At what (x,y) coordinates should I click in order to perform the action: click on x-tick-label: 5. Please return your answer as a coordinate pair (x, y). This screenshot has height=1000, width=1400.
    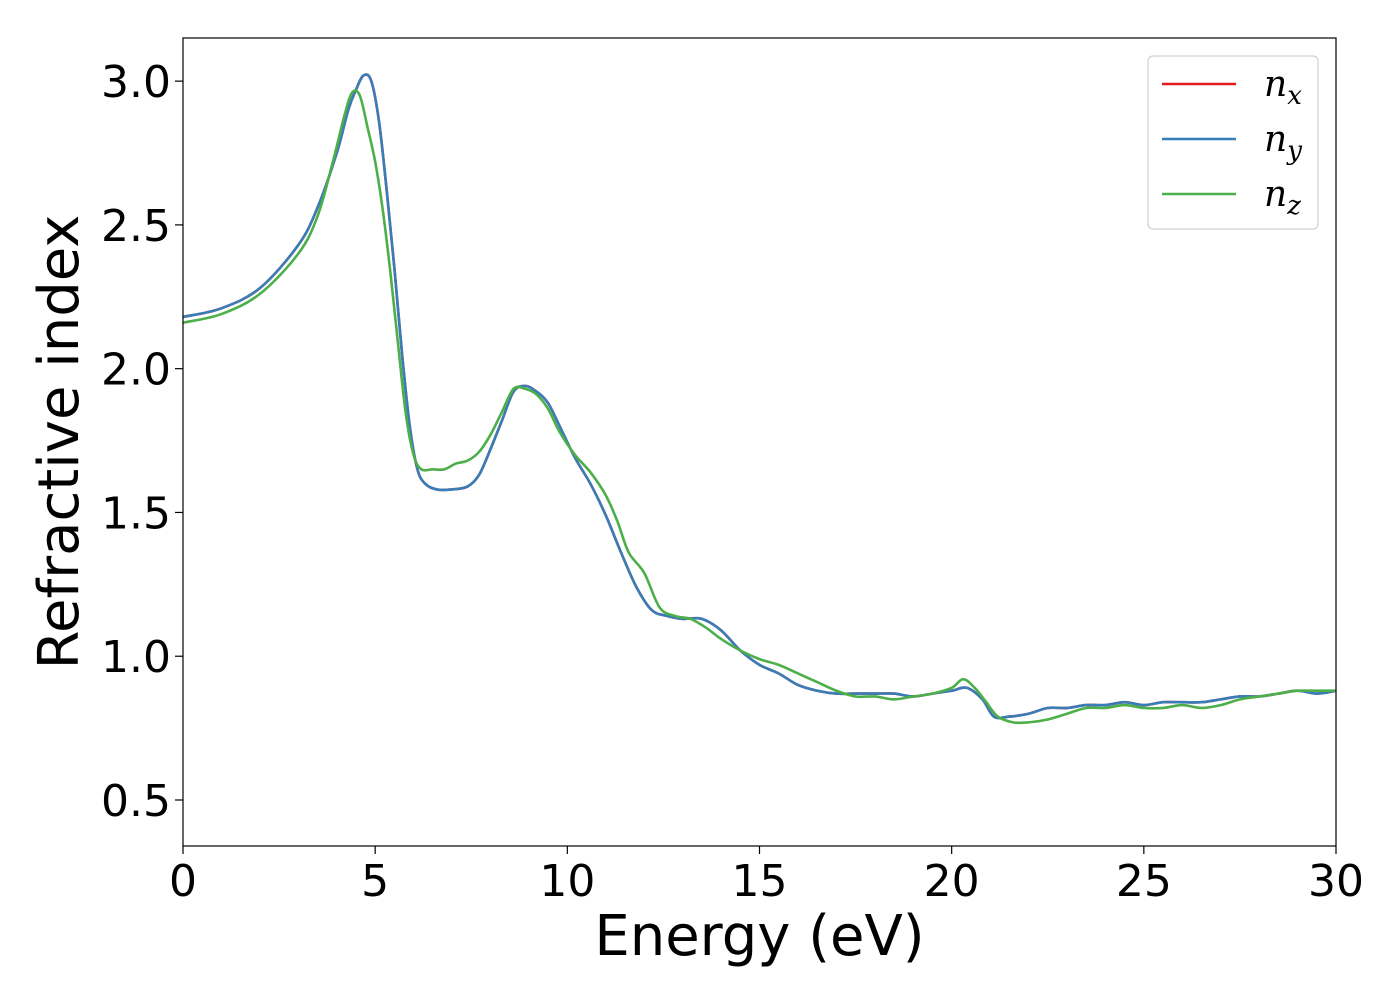
    Looking at the image, I should click on (375, 881).